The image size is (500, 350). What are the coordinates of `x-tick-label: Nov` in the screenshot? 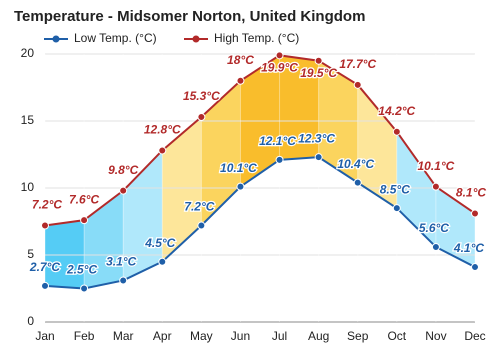 It's located at (435, 336).